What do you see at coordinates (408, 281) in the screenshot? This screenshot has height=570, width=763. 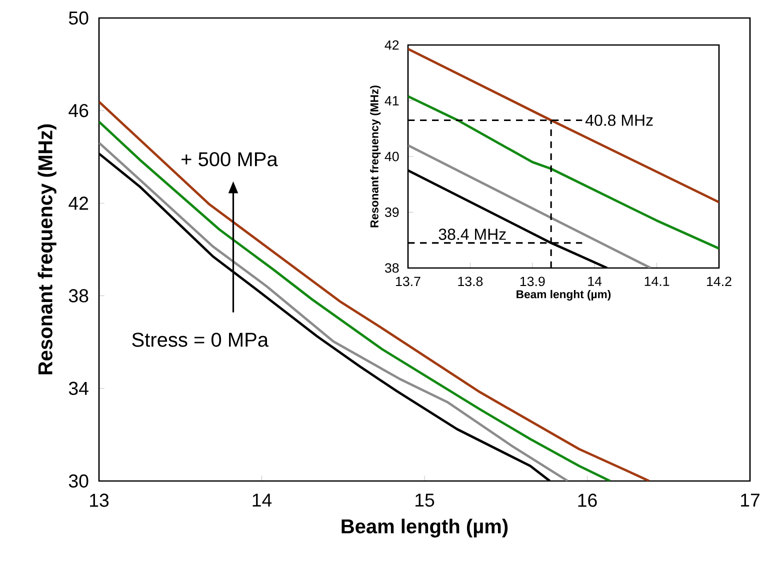 I see `x-tick-label: 13.7` at bounding box center [408, 281].